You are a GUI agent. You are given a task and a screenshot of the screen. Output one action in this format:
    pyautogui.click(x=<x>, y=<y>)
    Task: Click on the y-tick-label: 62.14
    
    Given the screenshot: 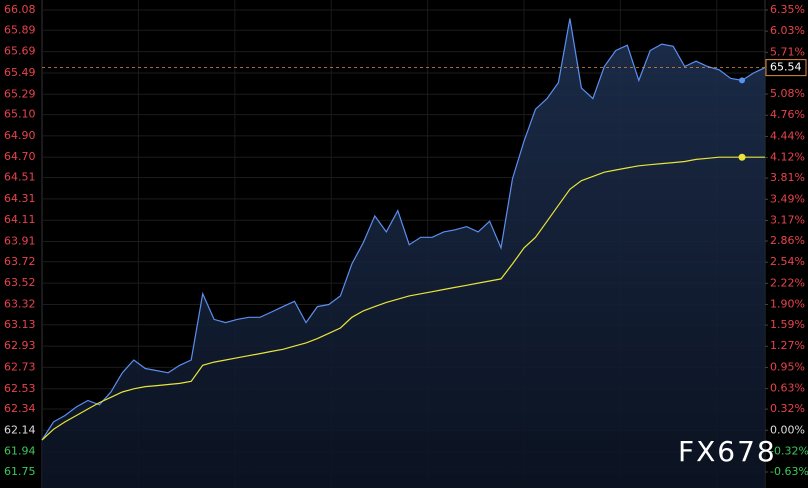 What is the action you would take?
    pyautogui.click(x=20, y=429)
    